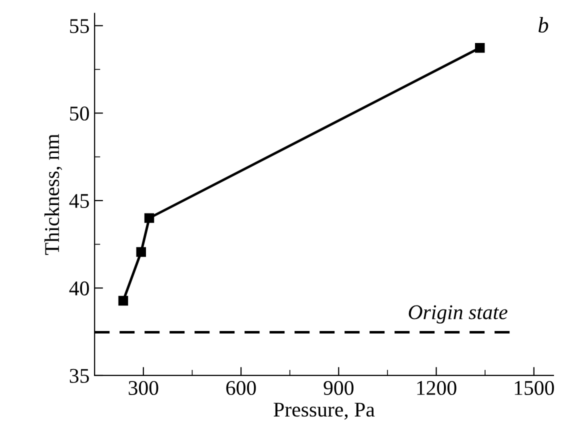 Image resolution: width=563 pixels, height=447 pixels. Describe the element at coordinates (339, 388) in the screenshot. I see `x-tick-label: 900` at that location.